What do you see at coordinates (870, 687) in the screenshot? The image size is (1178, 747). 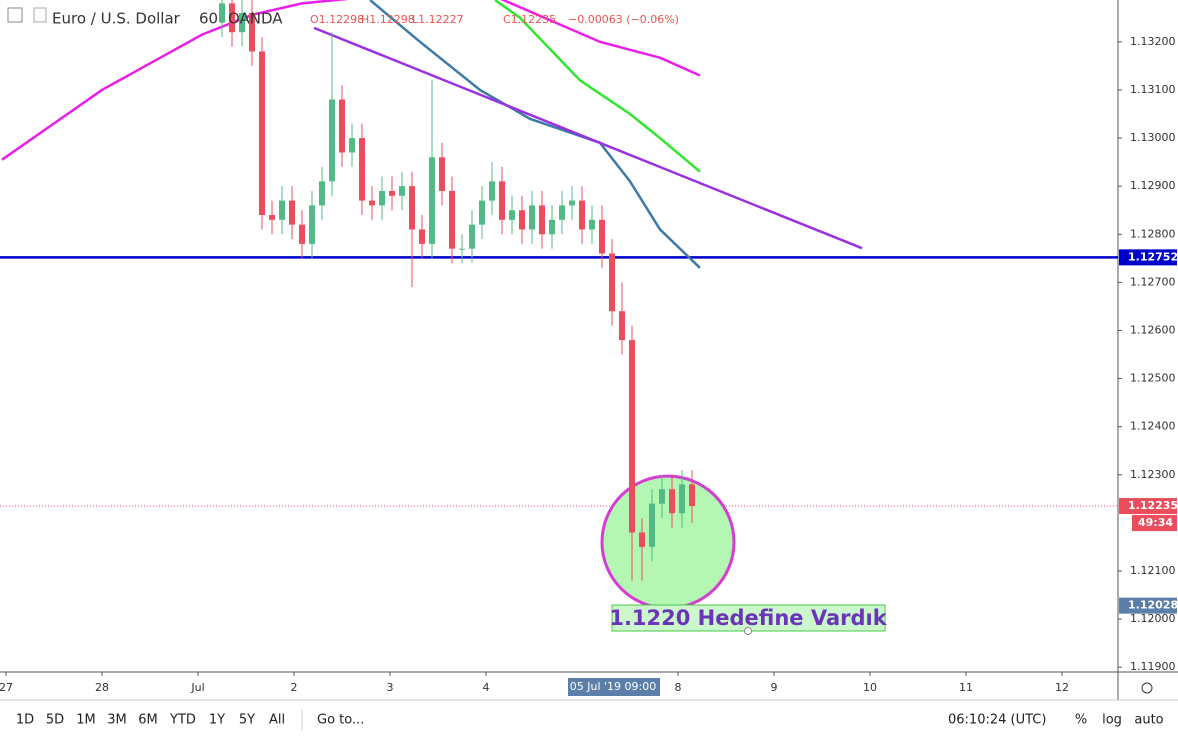 I see `x-tick-label: 10` at bounding box center [870, 687].